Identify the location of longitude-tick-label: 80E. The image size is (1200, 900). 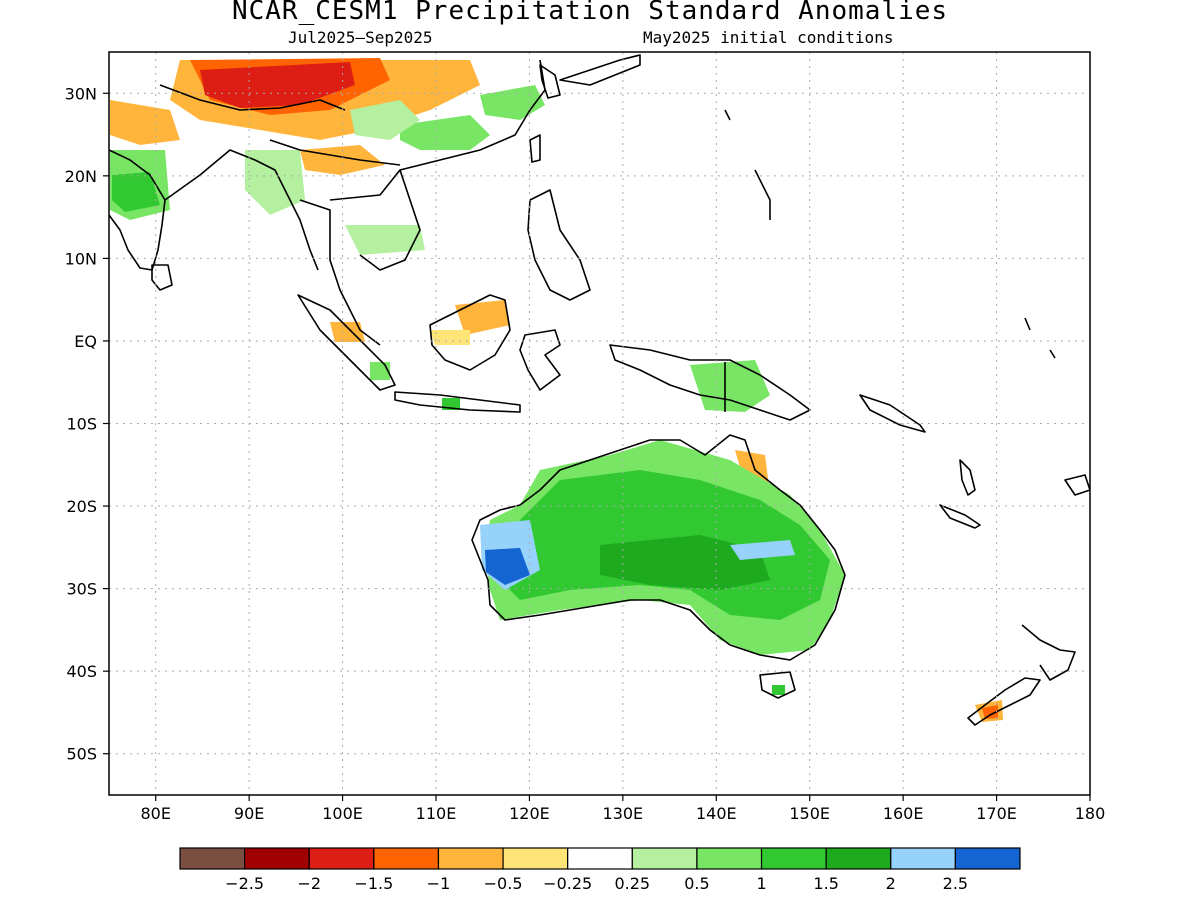
(155, 813).